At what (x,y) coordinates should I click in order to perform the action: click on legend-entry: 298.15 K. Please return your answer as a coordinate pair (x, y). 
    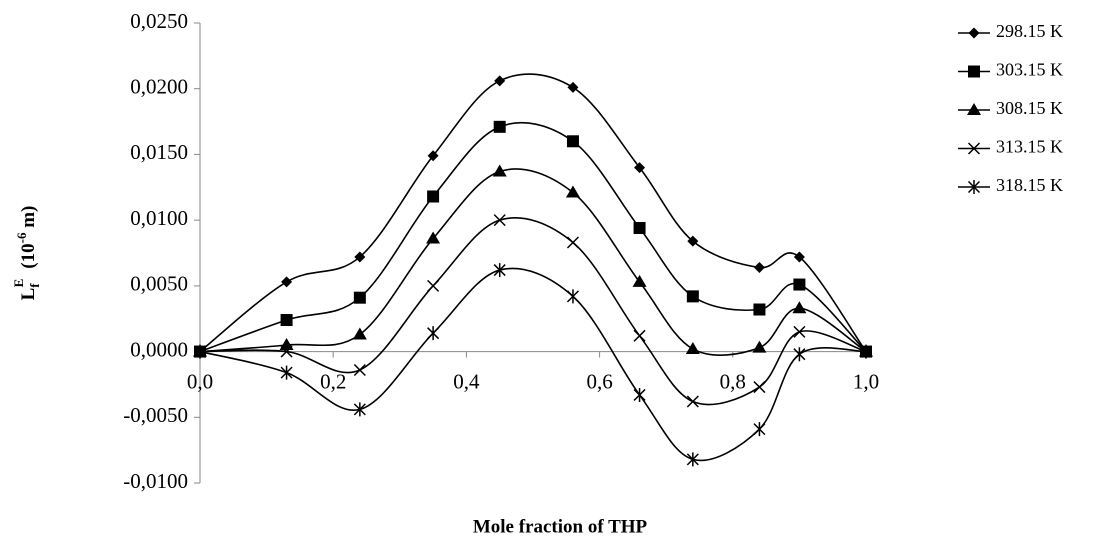
    Looking at the image, I should click on (1010, 31).